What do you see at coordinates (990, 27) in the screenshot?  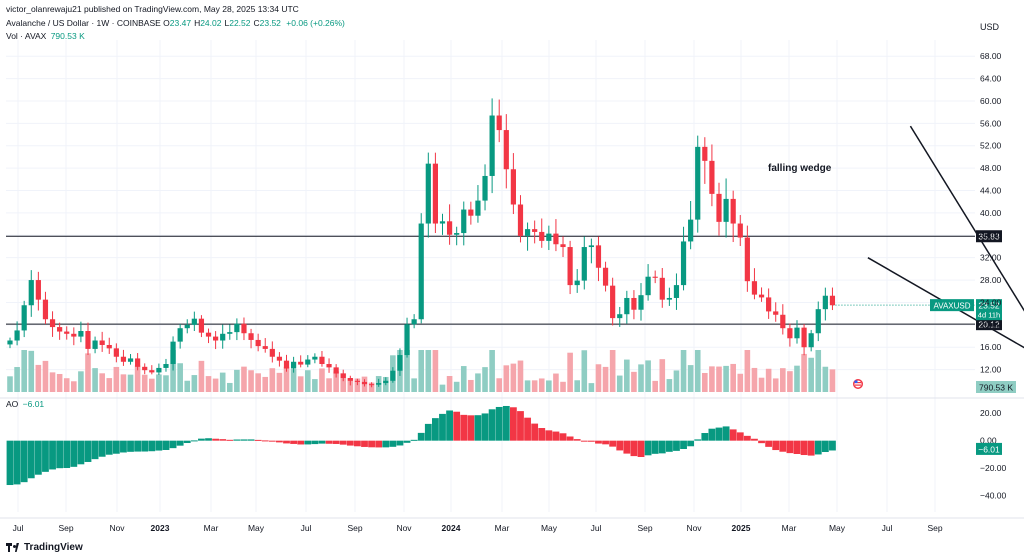 I see `currency-label: USD` at bounding box center [990, 27].